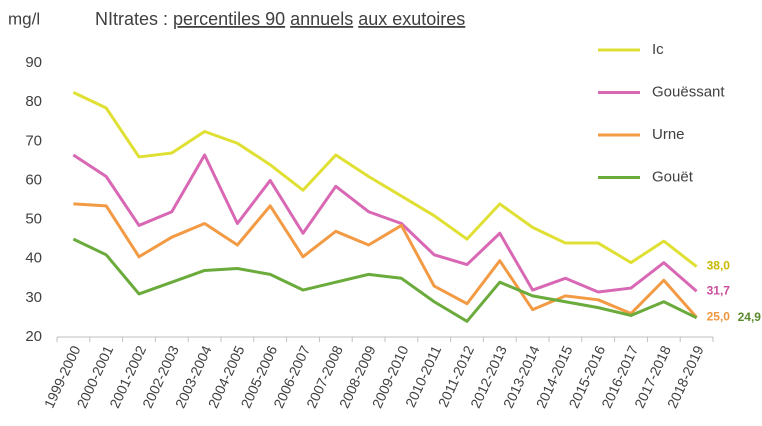 This screenshot has width=762, height=426. Describe the element at coordinates (688, 91) in the screenshot. I see `legend-label: Gouëssant` at that location.